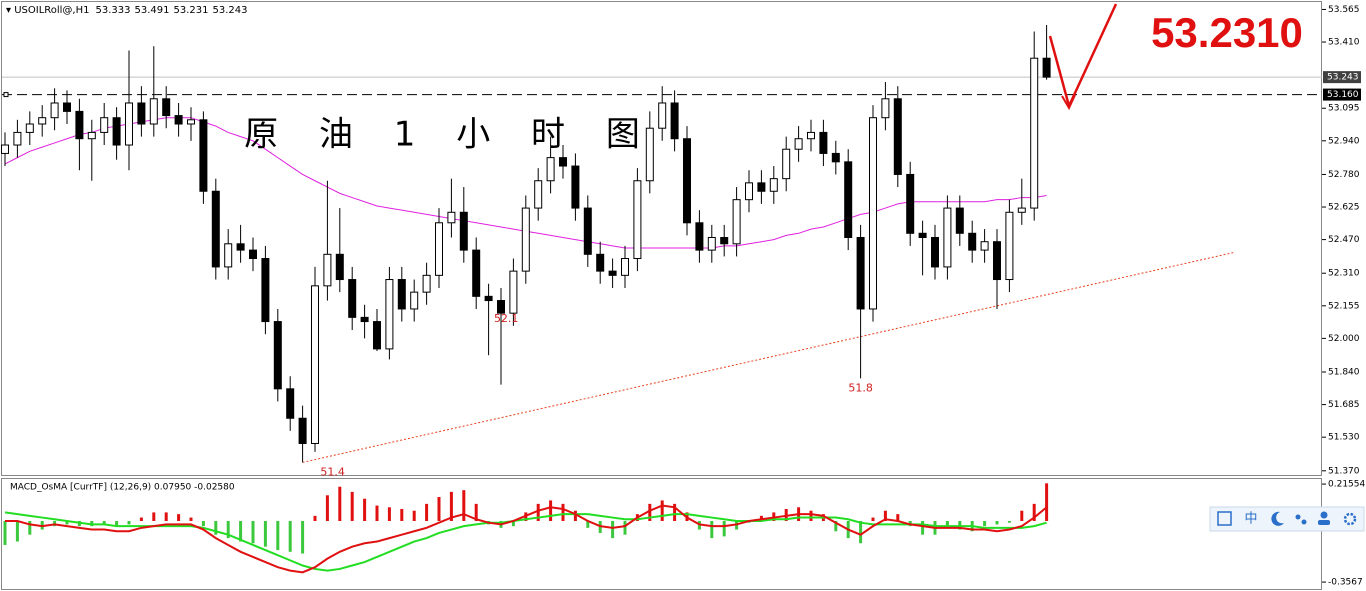  What do you see at coordinates (1343, 95) in the screenshot?
I see `level-price-label: 53.160` at bounding box center [1343, 95].